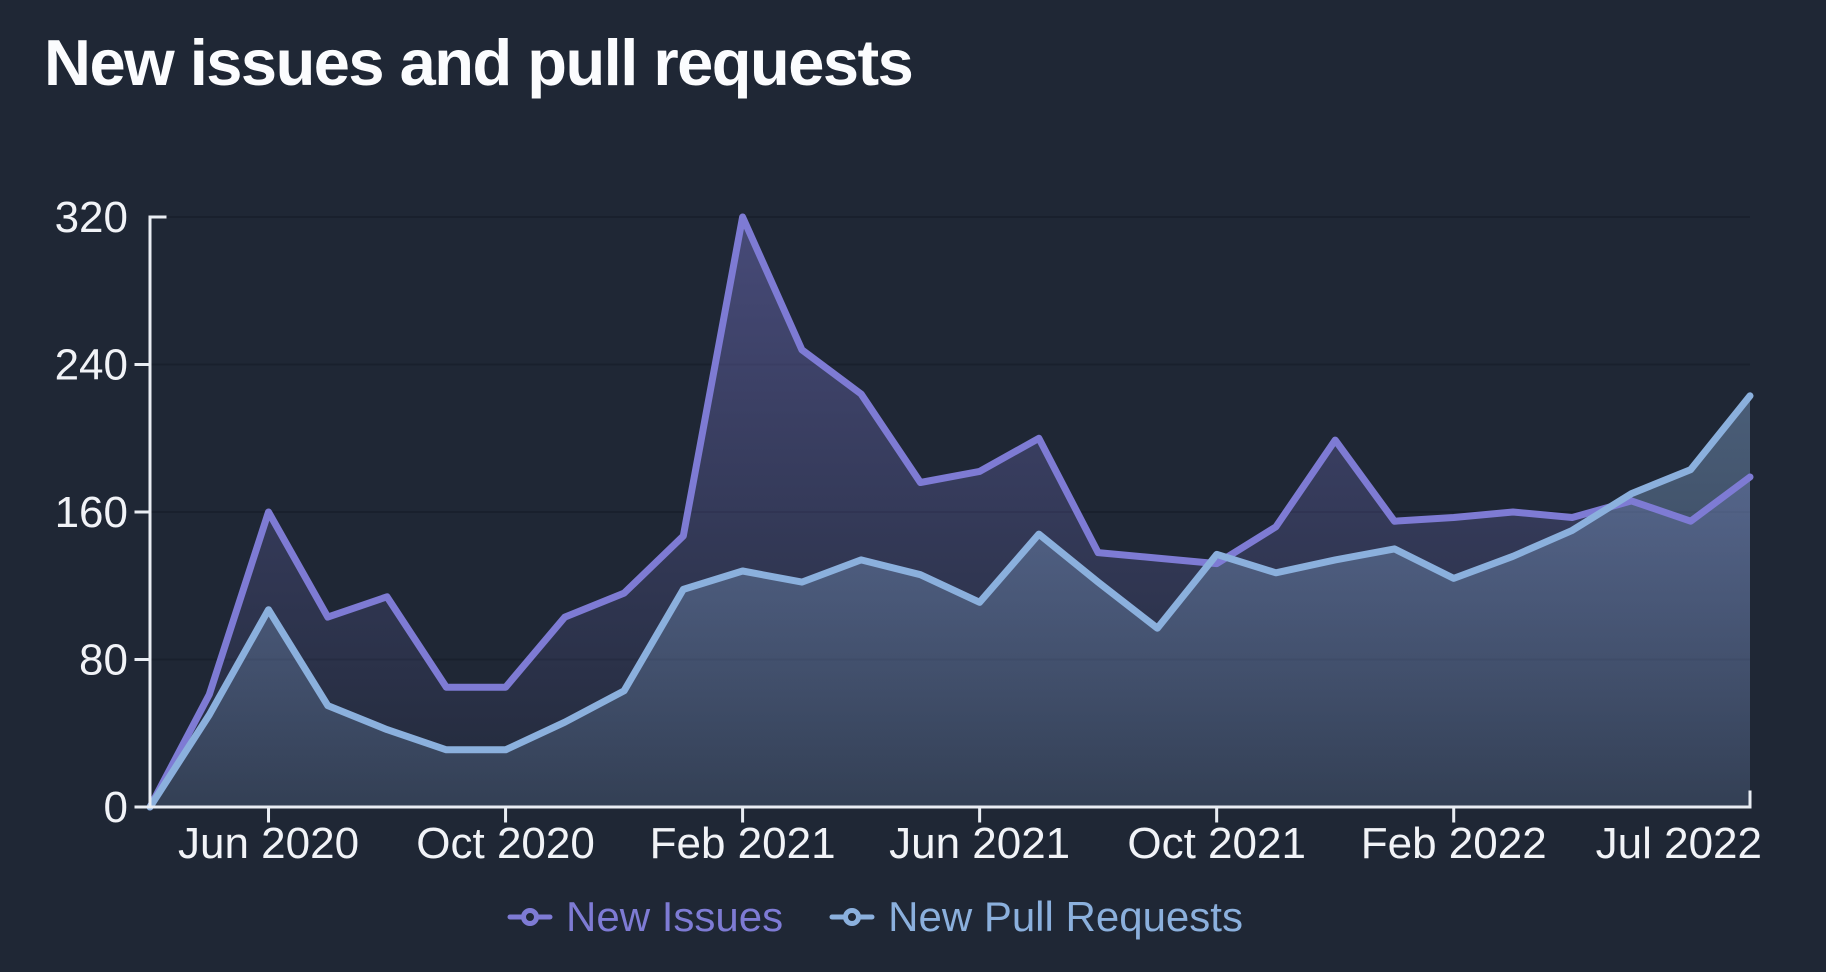  I want to click on svg-text: 320, so click(91, 217).